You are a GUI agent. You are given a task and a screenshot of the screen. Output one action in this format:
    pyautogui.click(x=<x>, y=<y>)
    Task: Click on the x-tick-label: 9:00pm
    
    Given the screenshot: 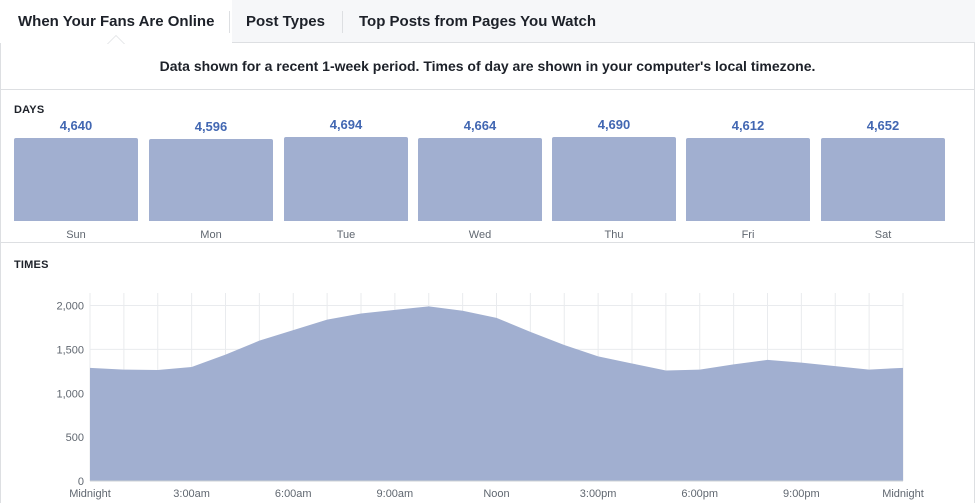 What is the action you would take?
    pyautogui.click(x=801, y=494)
    